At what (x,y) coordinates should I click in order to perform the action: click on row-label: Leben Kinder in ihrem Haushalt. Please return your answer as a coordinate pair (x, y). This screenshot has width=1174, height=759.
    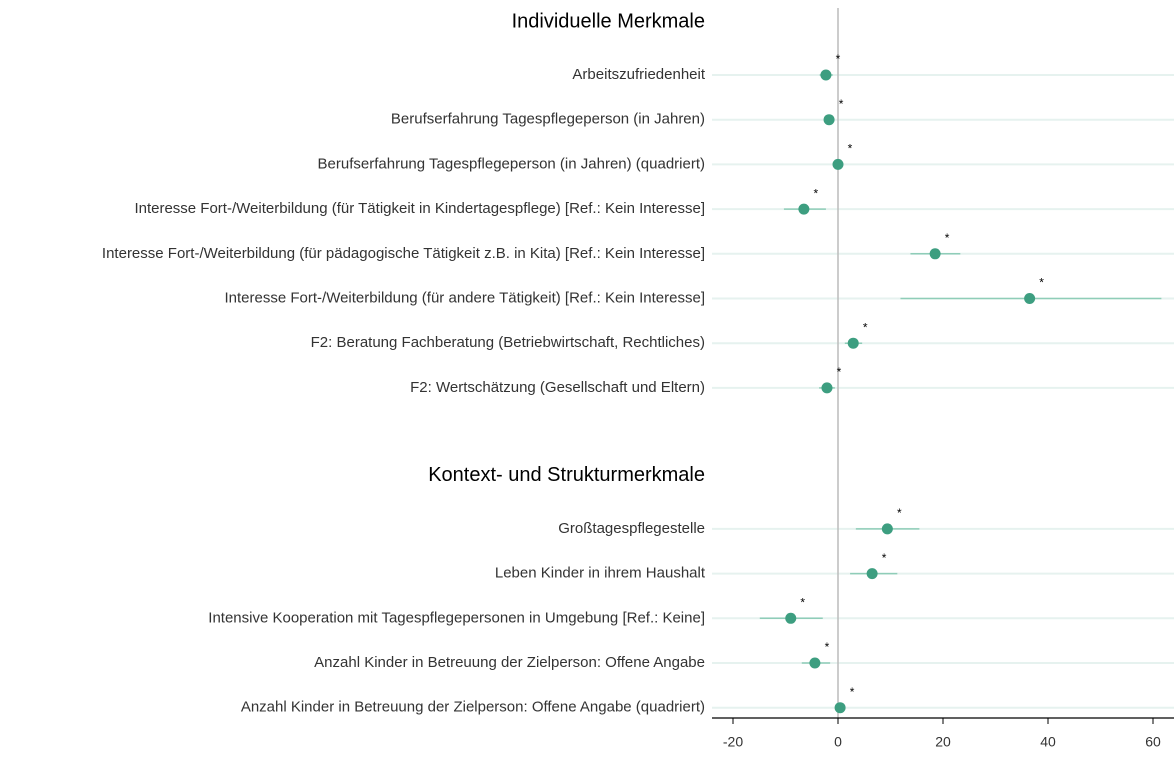
    Looking at the image, I should click on (600, 573).